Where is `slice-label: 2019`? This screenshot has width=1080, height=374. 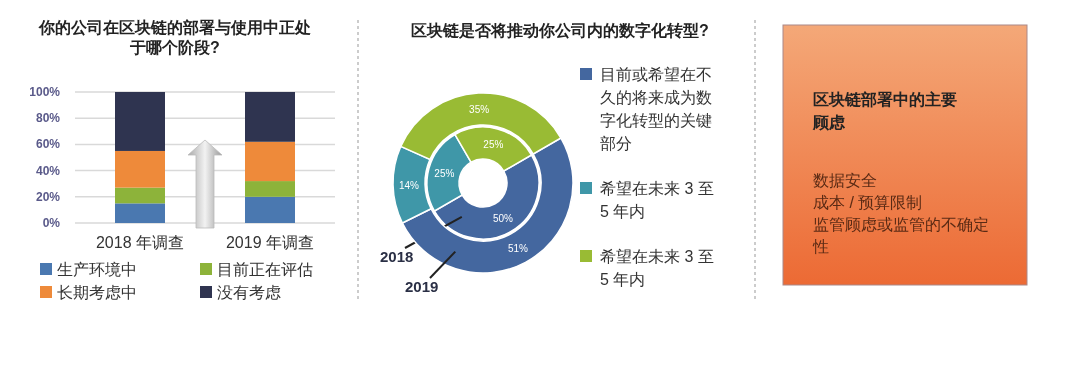
slice-label: 2019 is located at coordinates (422, 286).